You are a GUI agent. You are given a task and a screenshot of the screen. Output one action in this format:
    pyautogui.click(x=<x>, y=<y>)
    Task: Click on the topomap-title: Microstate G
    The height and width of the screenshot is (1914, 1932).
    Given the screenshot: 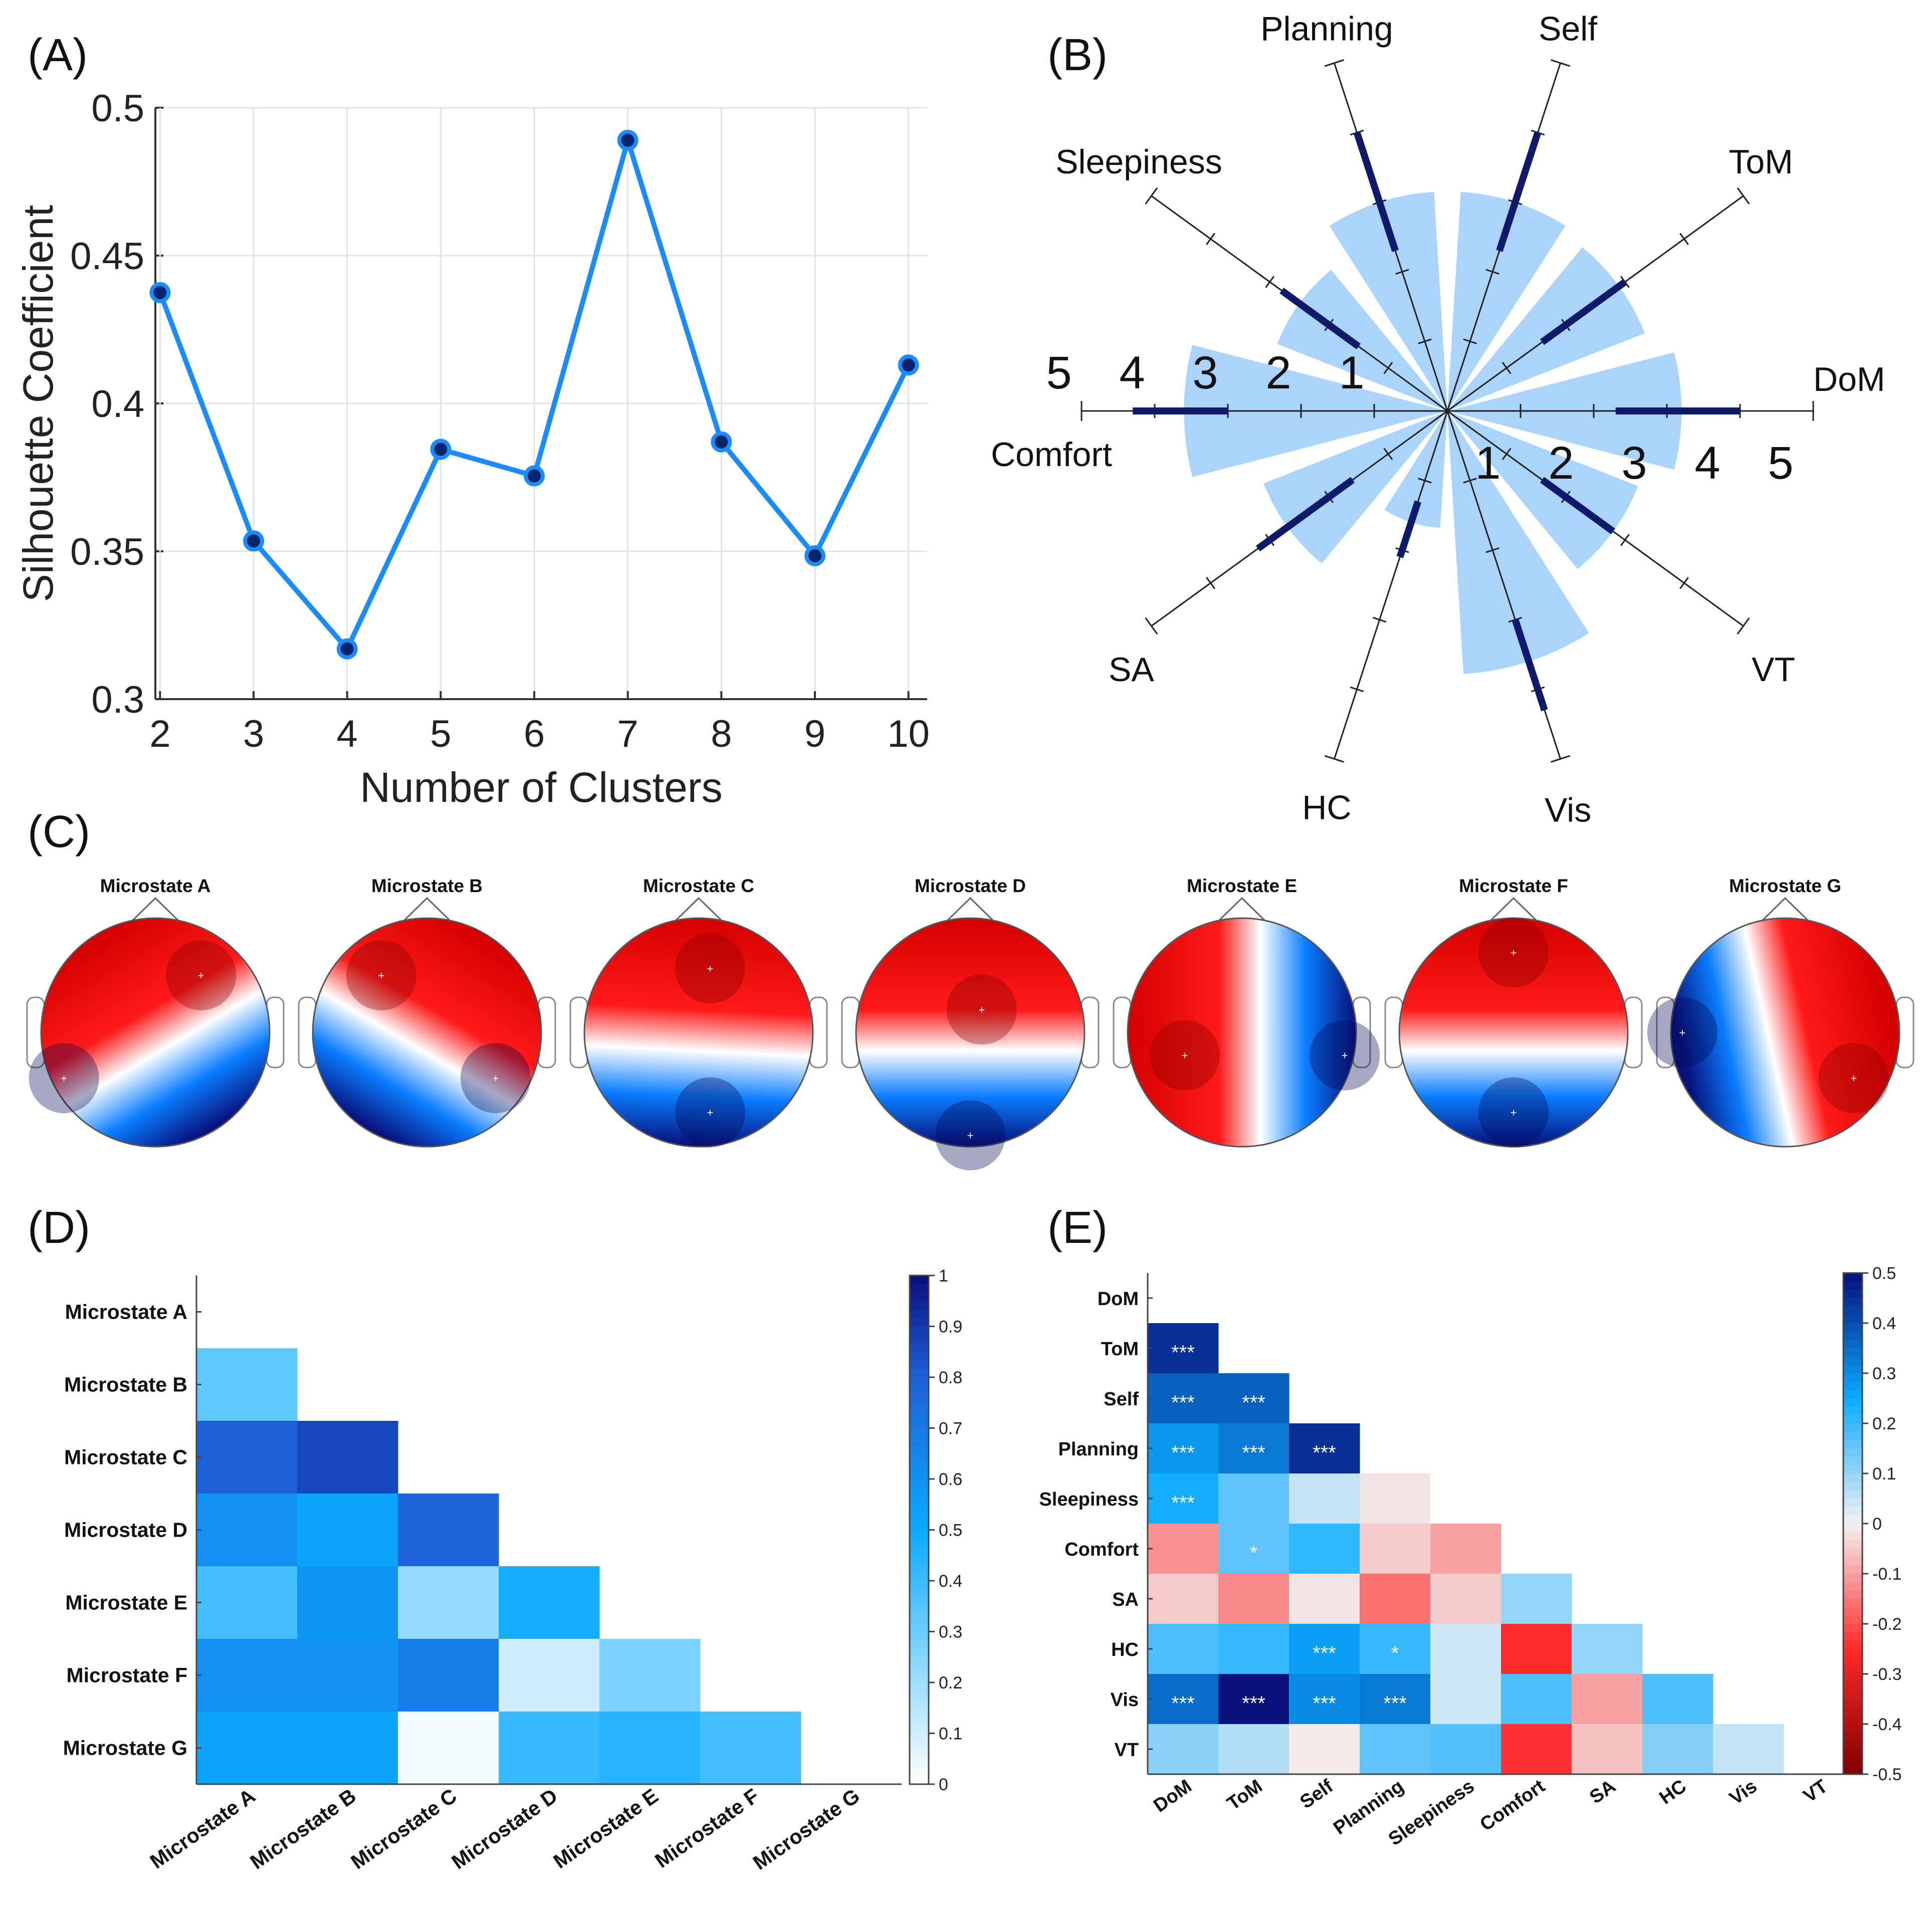 What is the action you would take?
    pyautogui.click(x=1785, y=886)
    